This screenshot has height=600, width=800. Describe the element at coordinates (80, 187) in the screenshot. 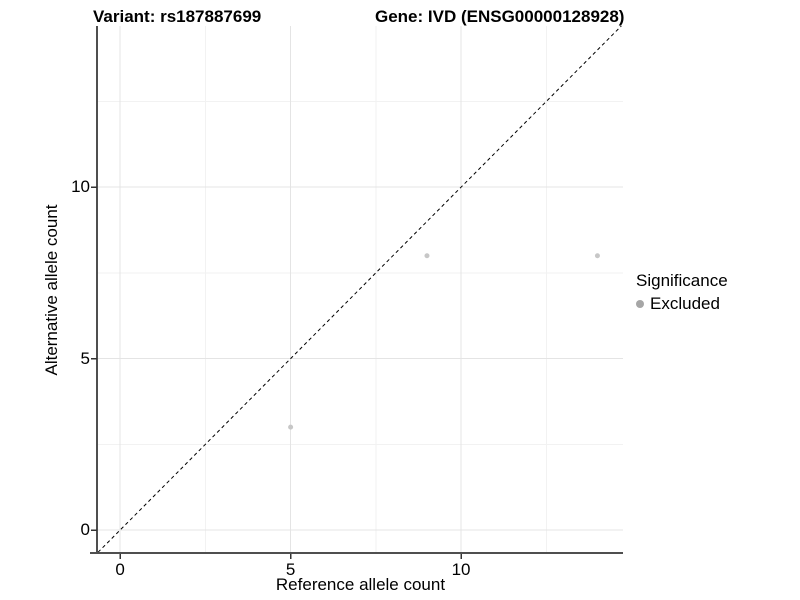

I see `y-tick-label: 10` at that location.